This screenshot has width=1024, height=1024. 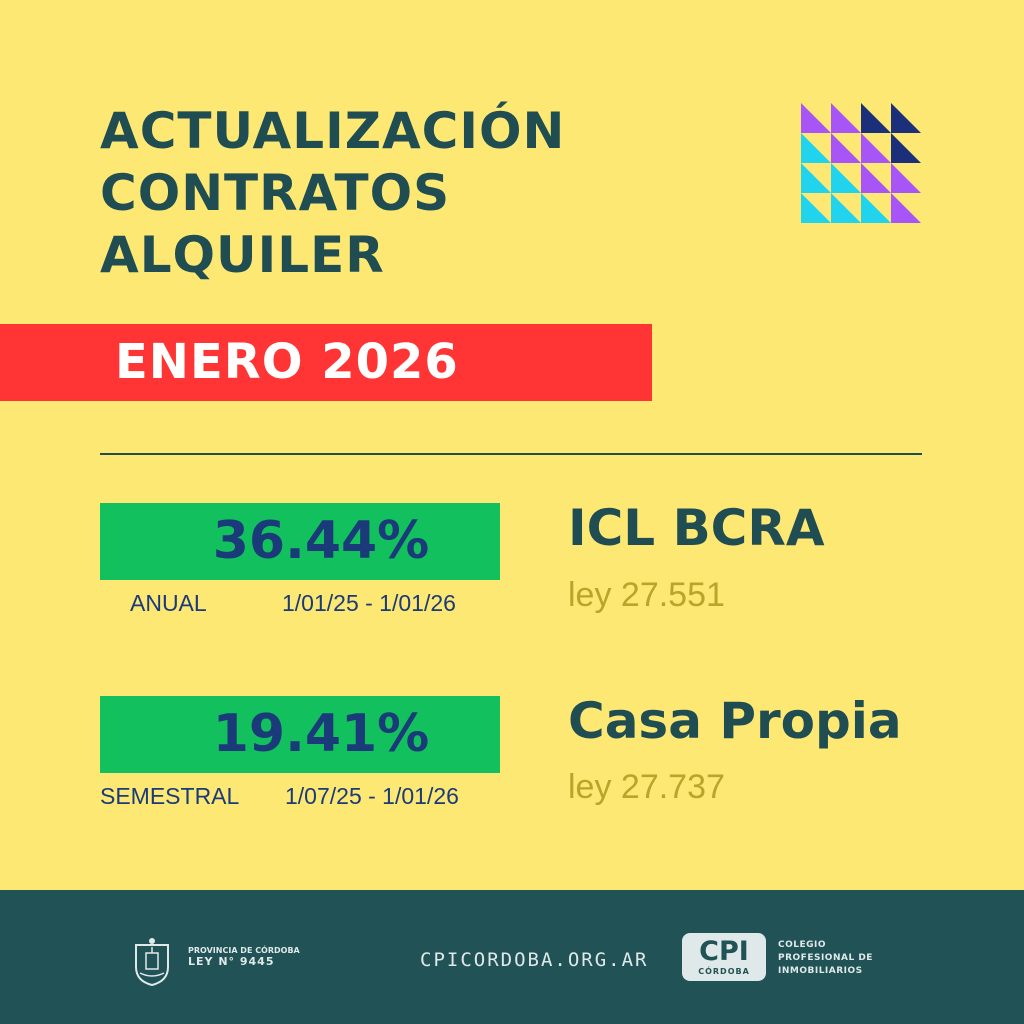 What do you see at coordinates (152, 962) in the screenshot?
I see `province-seal-icon` at bounding box center [152, 962].